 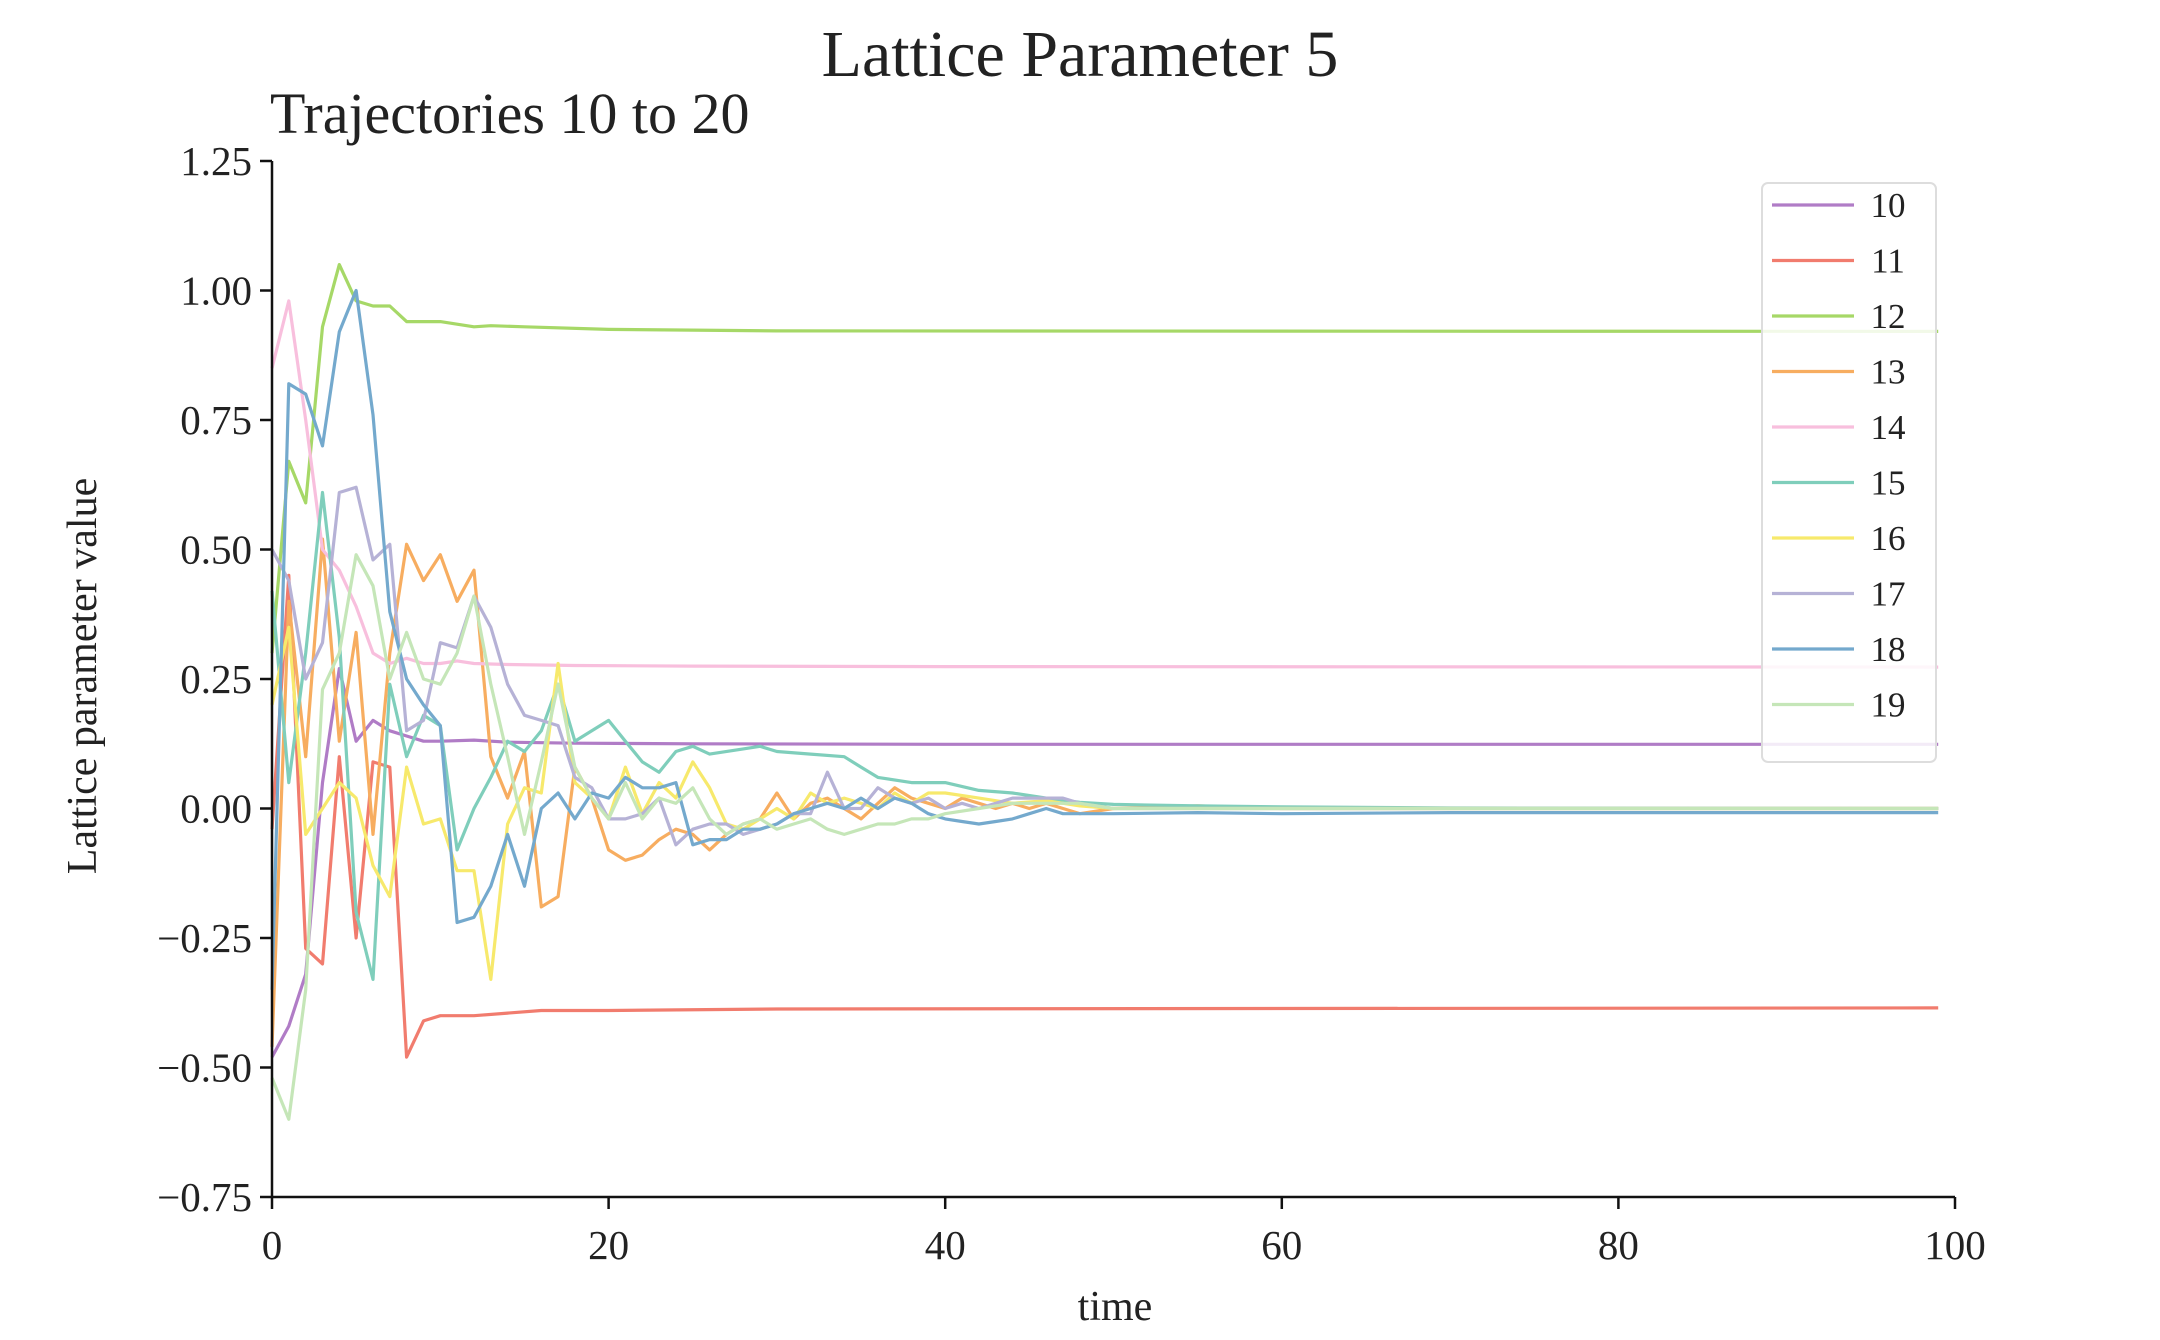 I want to click on x-tick-label: 60, so click(x=1281, y=1245).